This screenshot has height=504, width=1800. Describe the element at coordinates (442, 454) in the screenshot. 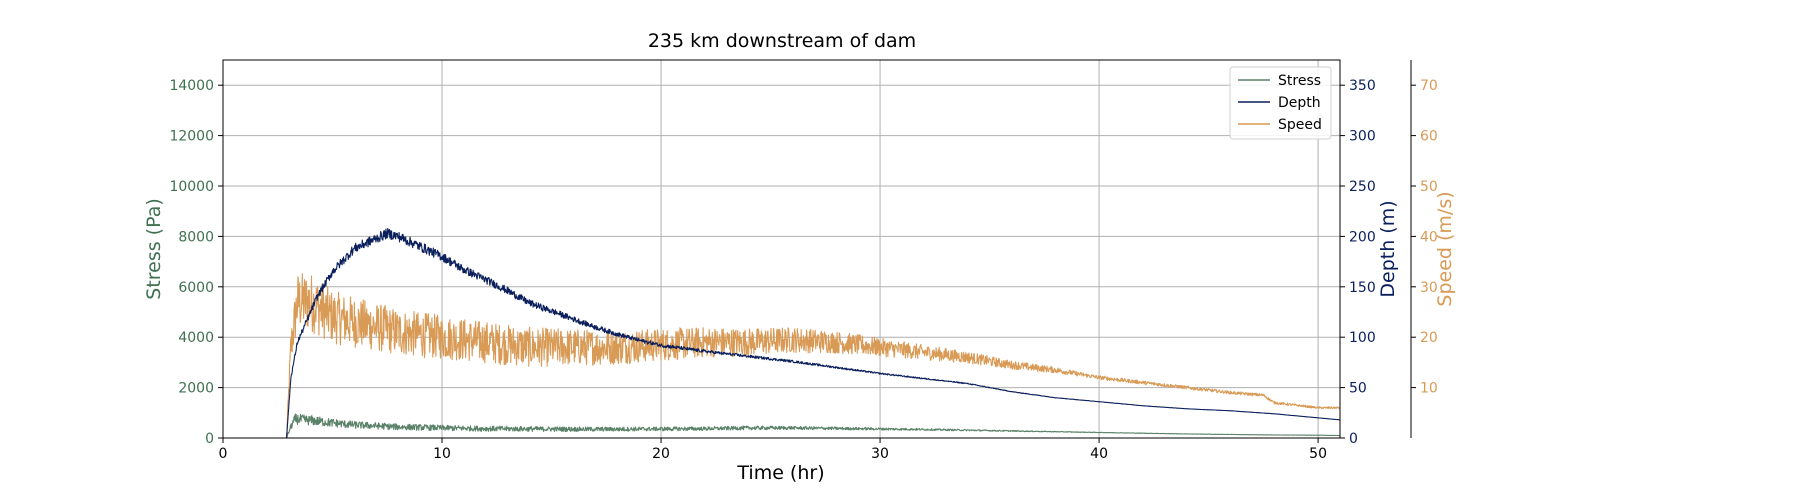

I see `x-tick-label-10: 10` at that location.